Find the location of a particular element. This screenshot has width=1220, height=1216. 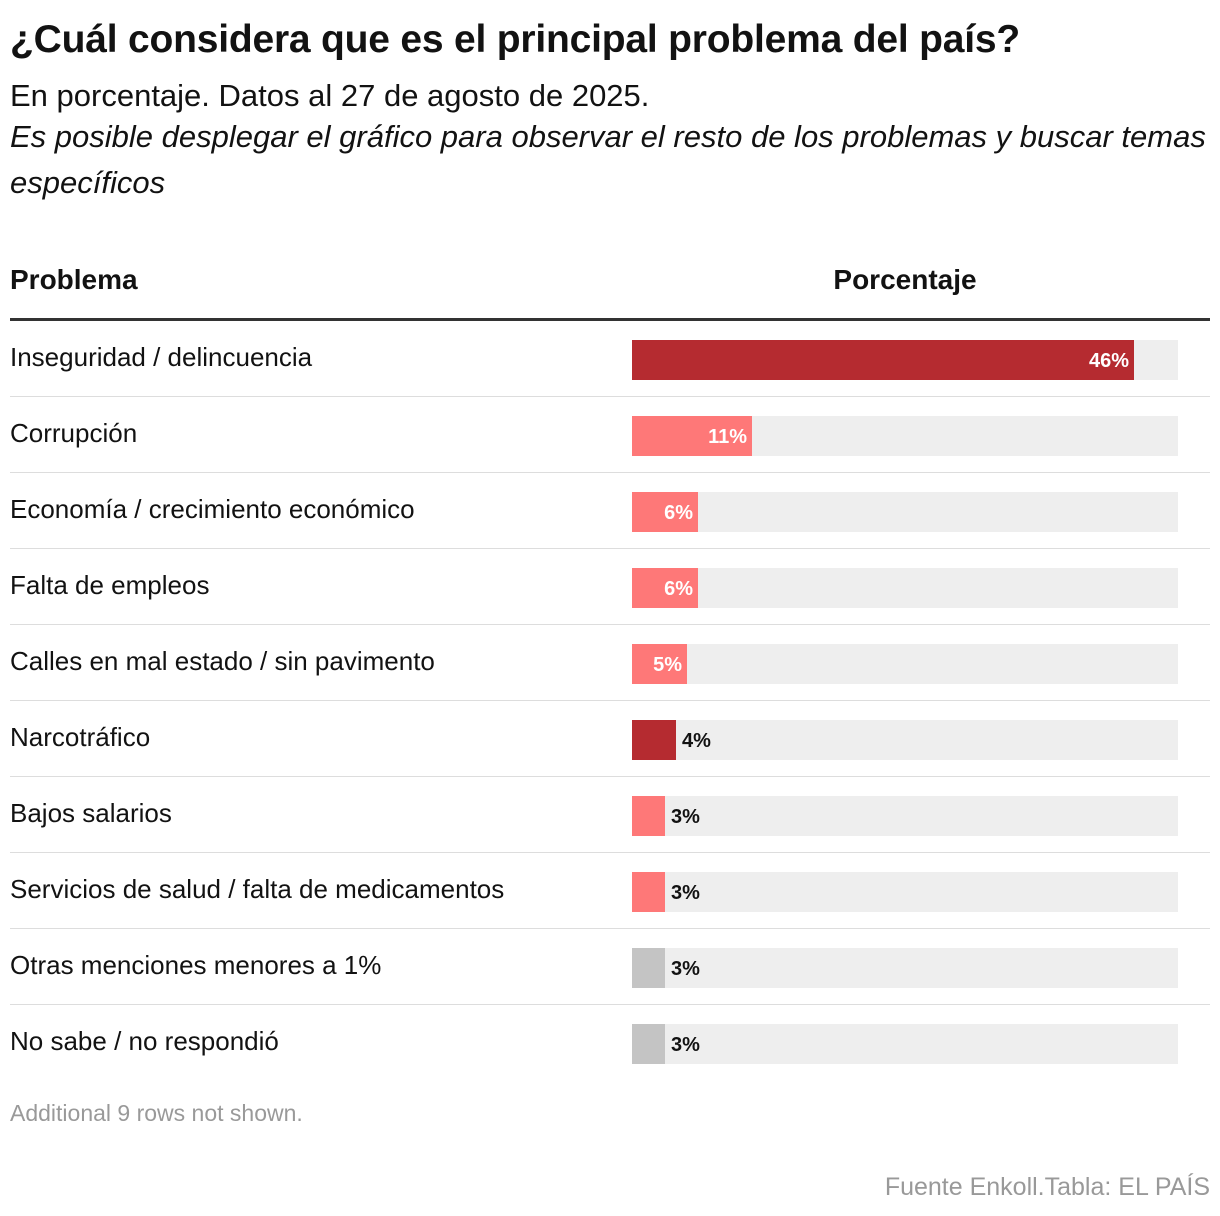

bar-track: 5% is located at coordinates (905, 664).